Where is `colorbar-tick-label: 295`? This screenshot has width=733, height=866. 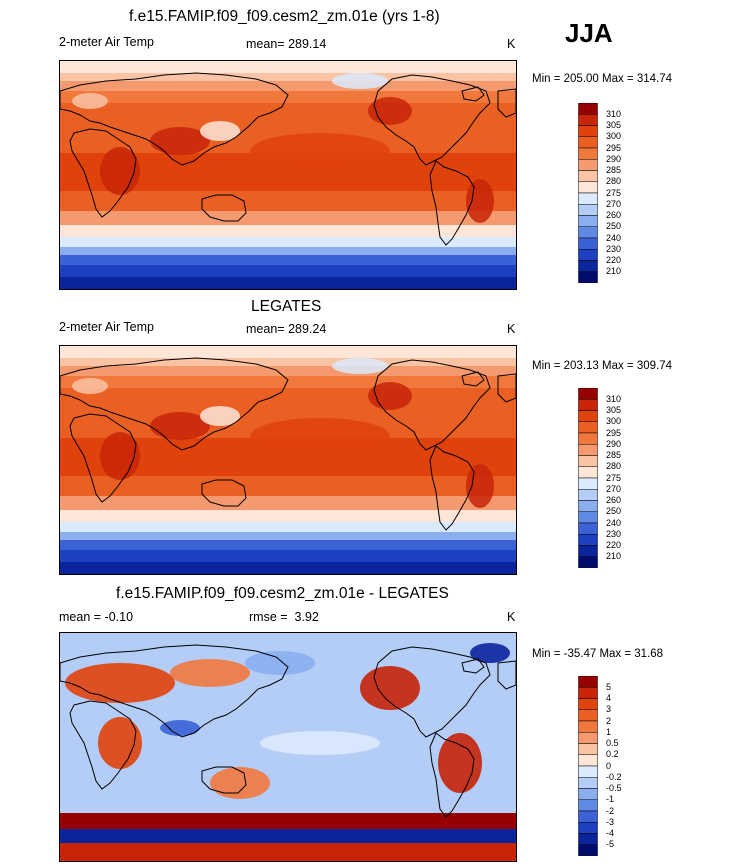 colorbar-tick-label: 295 is located at coordinates (614, 147).